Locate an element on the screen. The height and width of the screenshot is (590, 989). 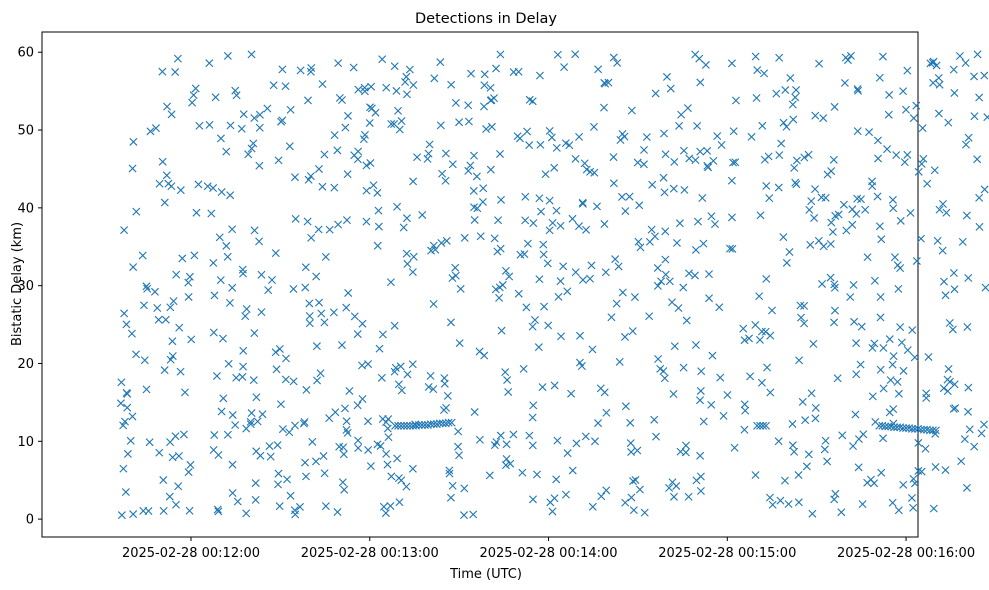
y-axis-label: Bistatic Delay (km) is located at coordinates (17, 284).